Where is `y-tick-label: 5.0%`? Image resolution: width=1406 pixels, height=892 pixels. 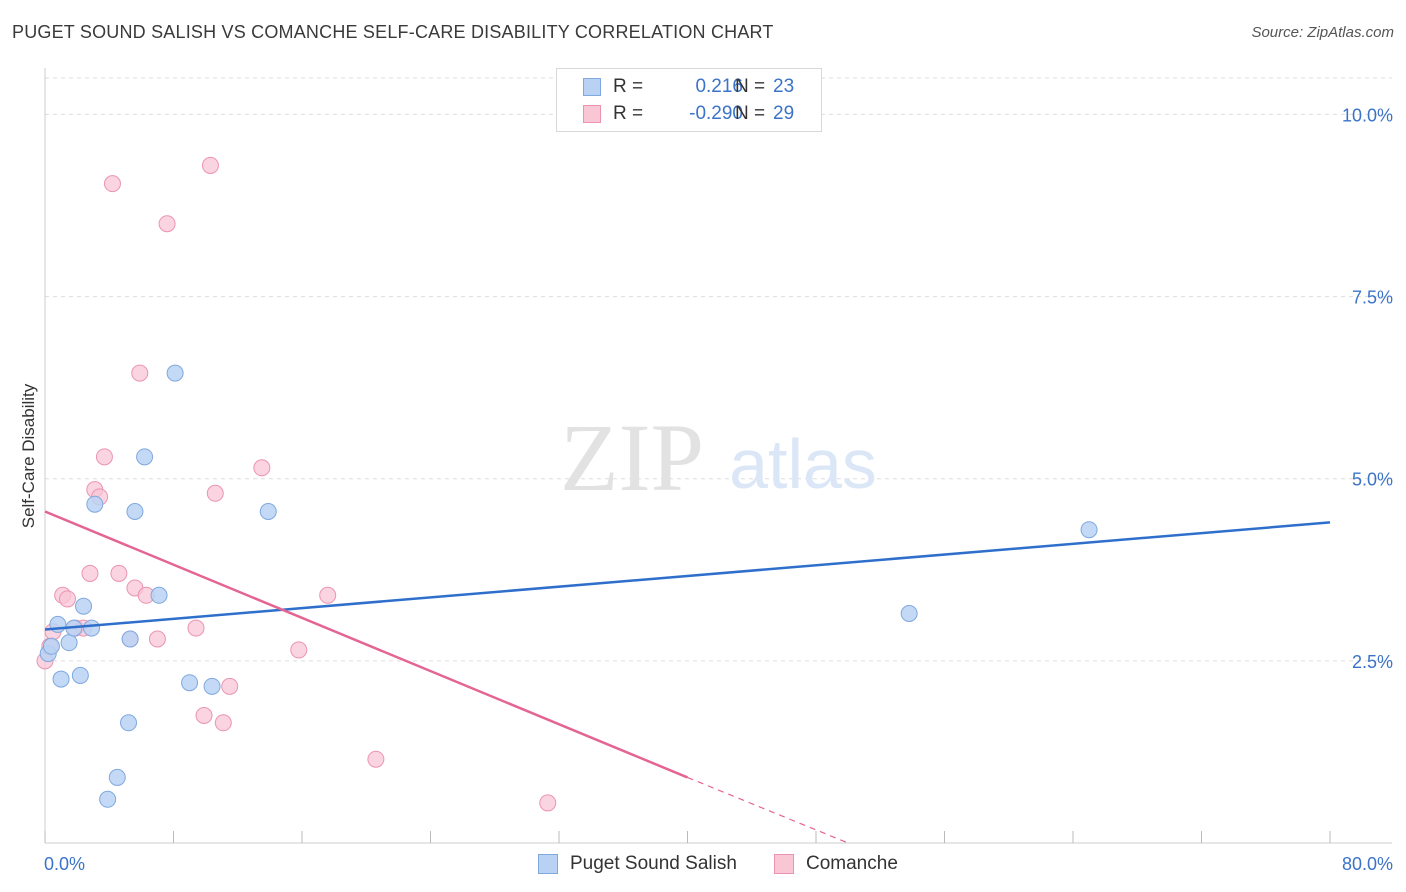
y-tick-label: 5.0% is located at coordinates (1372, 480).